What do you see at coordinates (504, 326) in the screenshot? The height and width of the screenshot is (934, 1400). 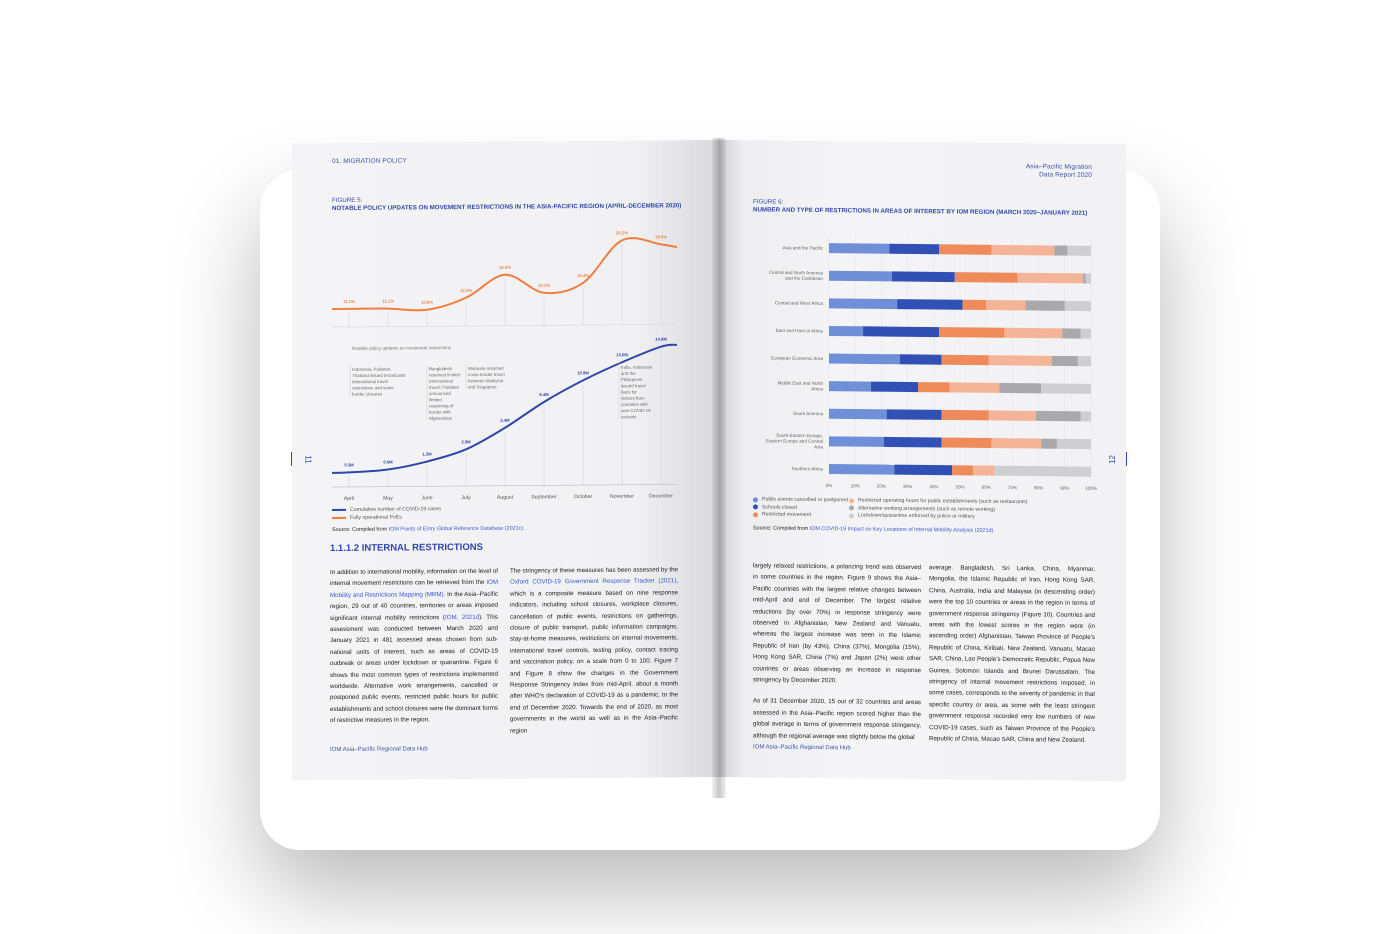 I see `panel-divider` at bounding box center [504, 326].